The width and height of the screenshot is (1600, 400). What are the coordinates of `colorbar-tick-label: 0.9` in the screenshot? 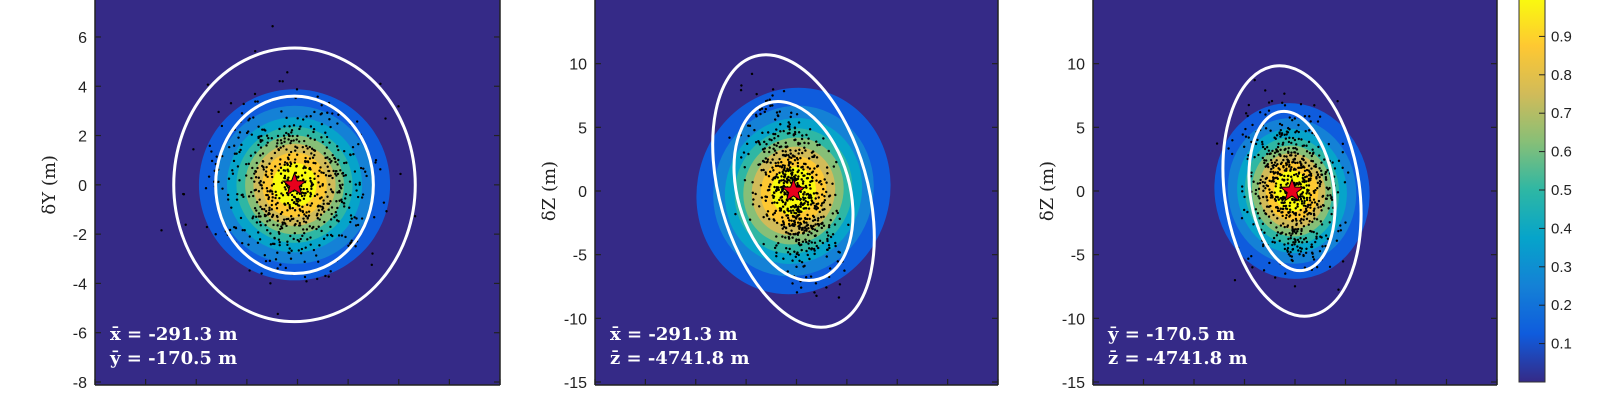 It's located at (1561, 36).